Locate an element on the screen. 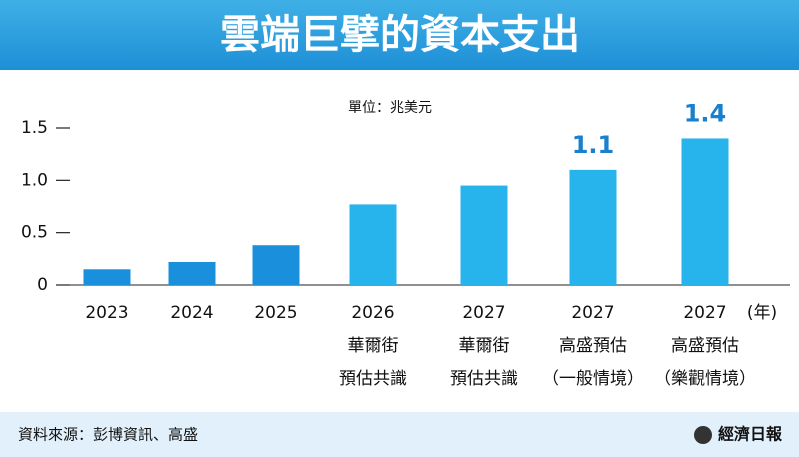 The height and width of the screenshot is (457, 799). value-label: 1.4 is located at coordinates (705, 113).